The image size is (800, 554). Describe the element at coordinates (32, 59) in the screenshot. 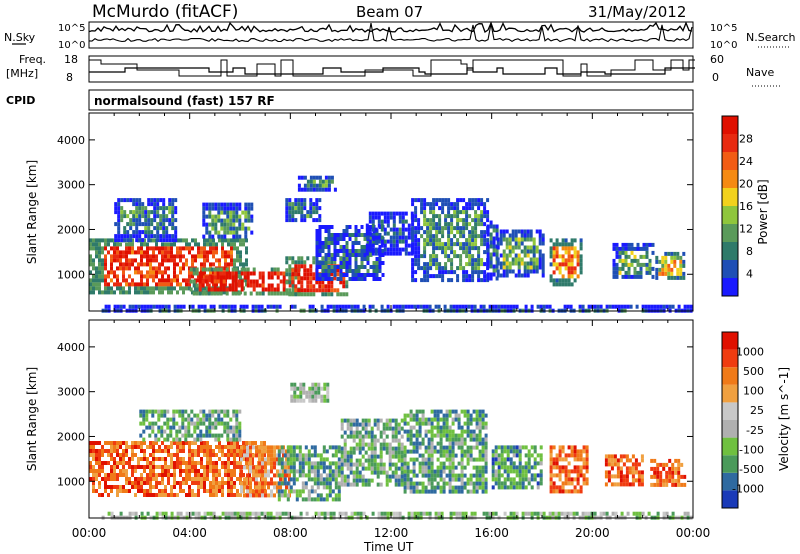

I see `freq-label: Freq.` at that location.